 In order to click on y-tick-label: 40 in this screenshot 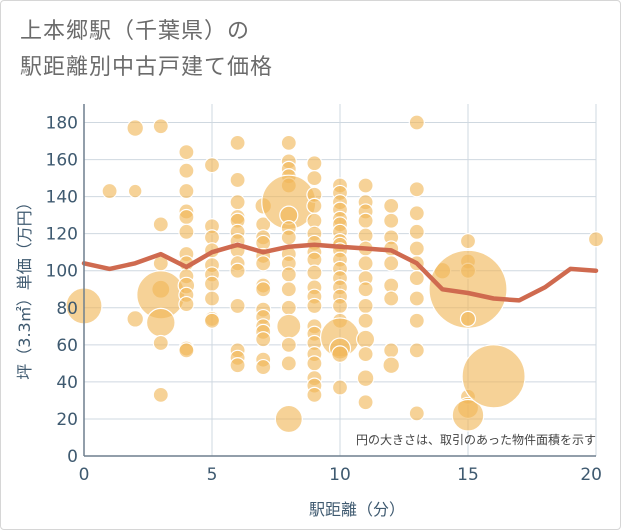, I will do `click(67, 383)`.